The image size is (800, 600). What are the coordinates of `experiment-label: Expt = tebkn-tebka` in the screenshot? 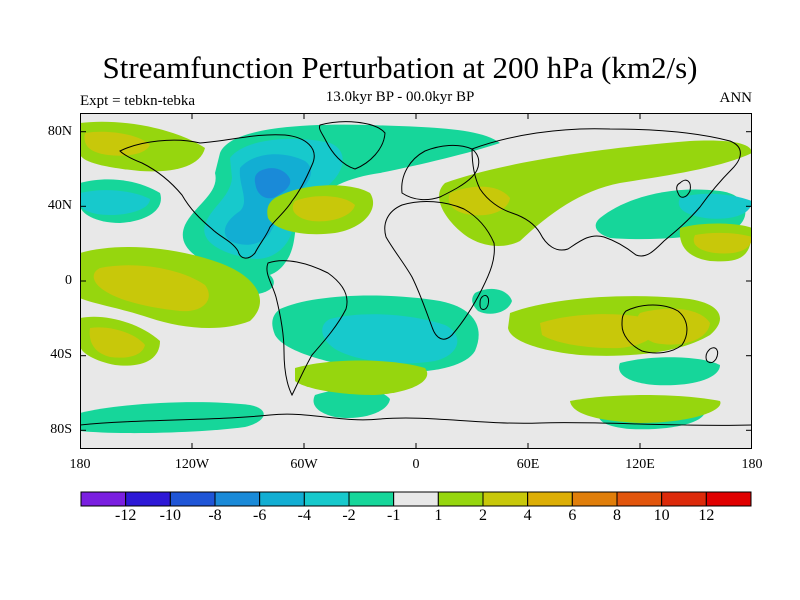 It's located at (138, 101).